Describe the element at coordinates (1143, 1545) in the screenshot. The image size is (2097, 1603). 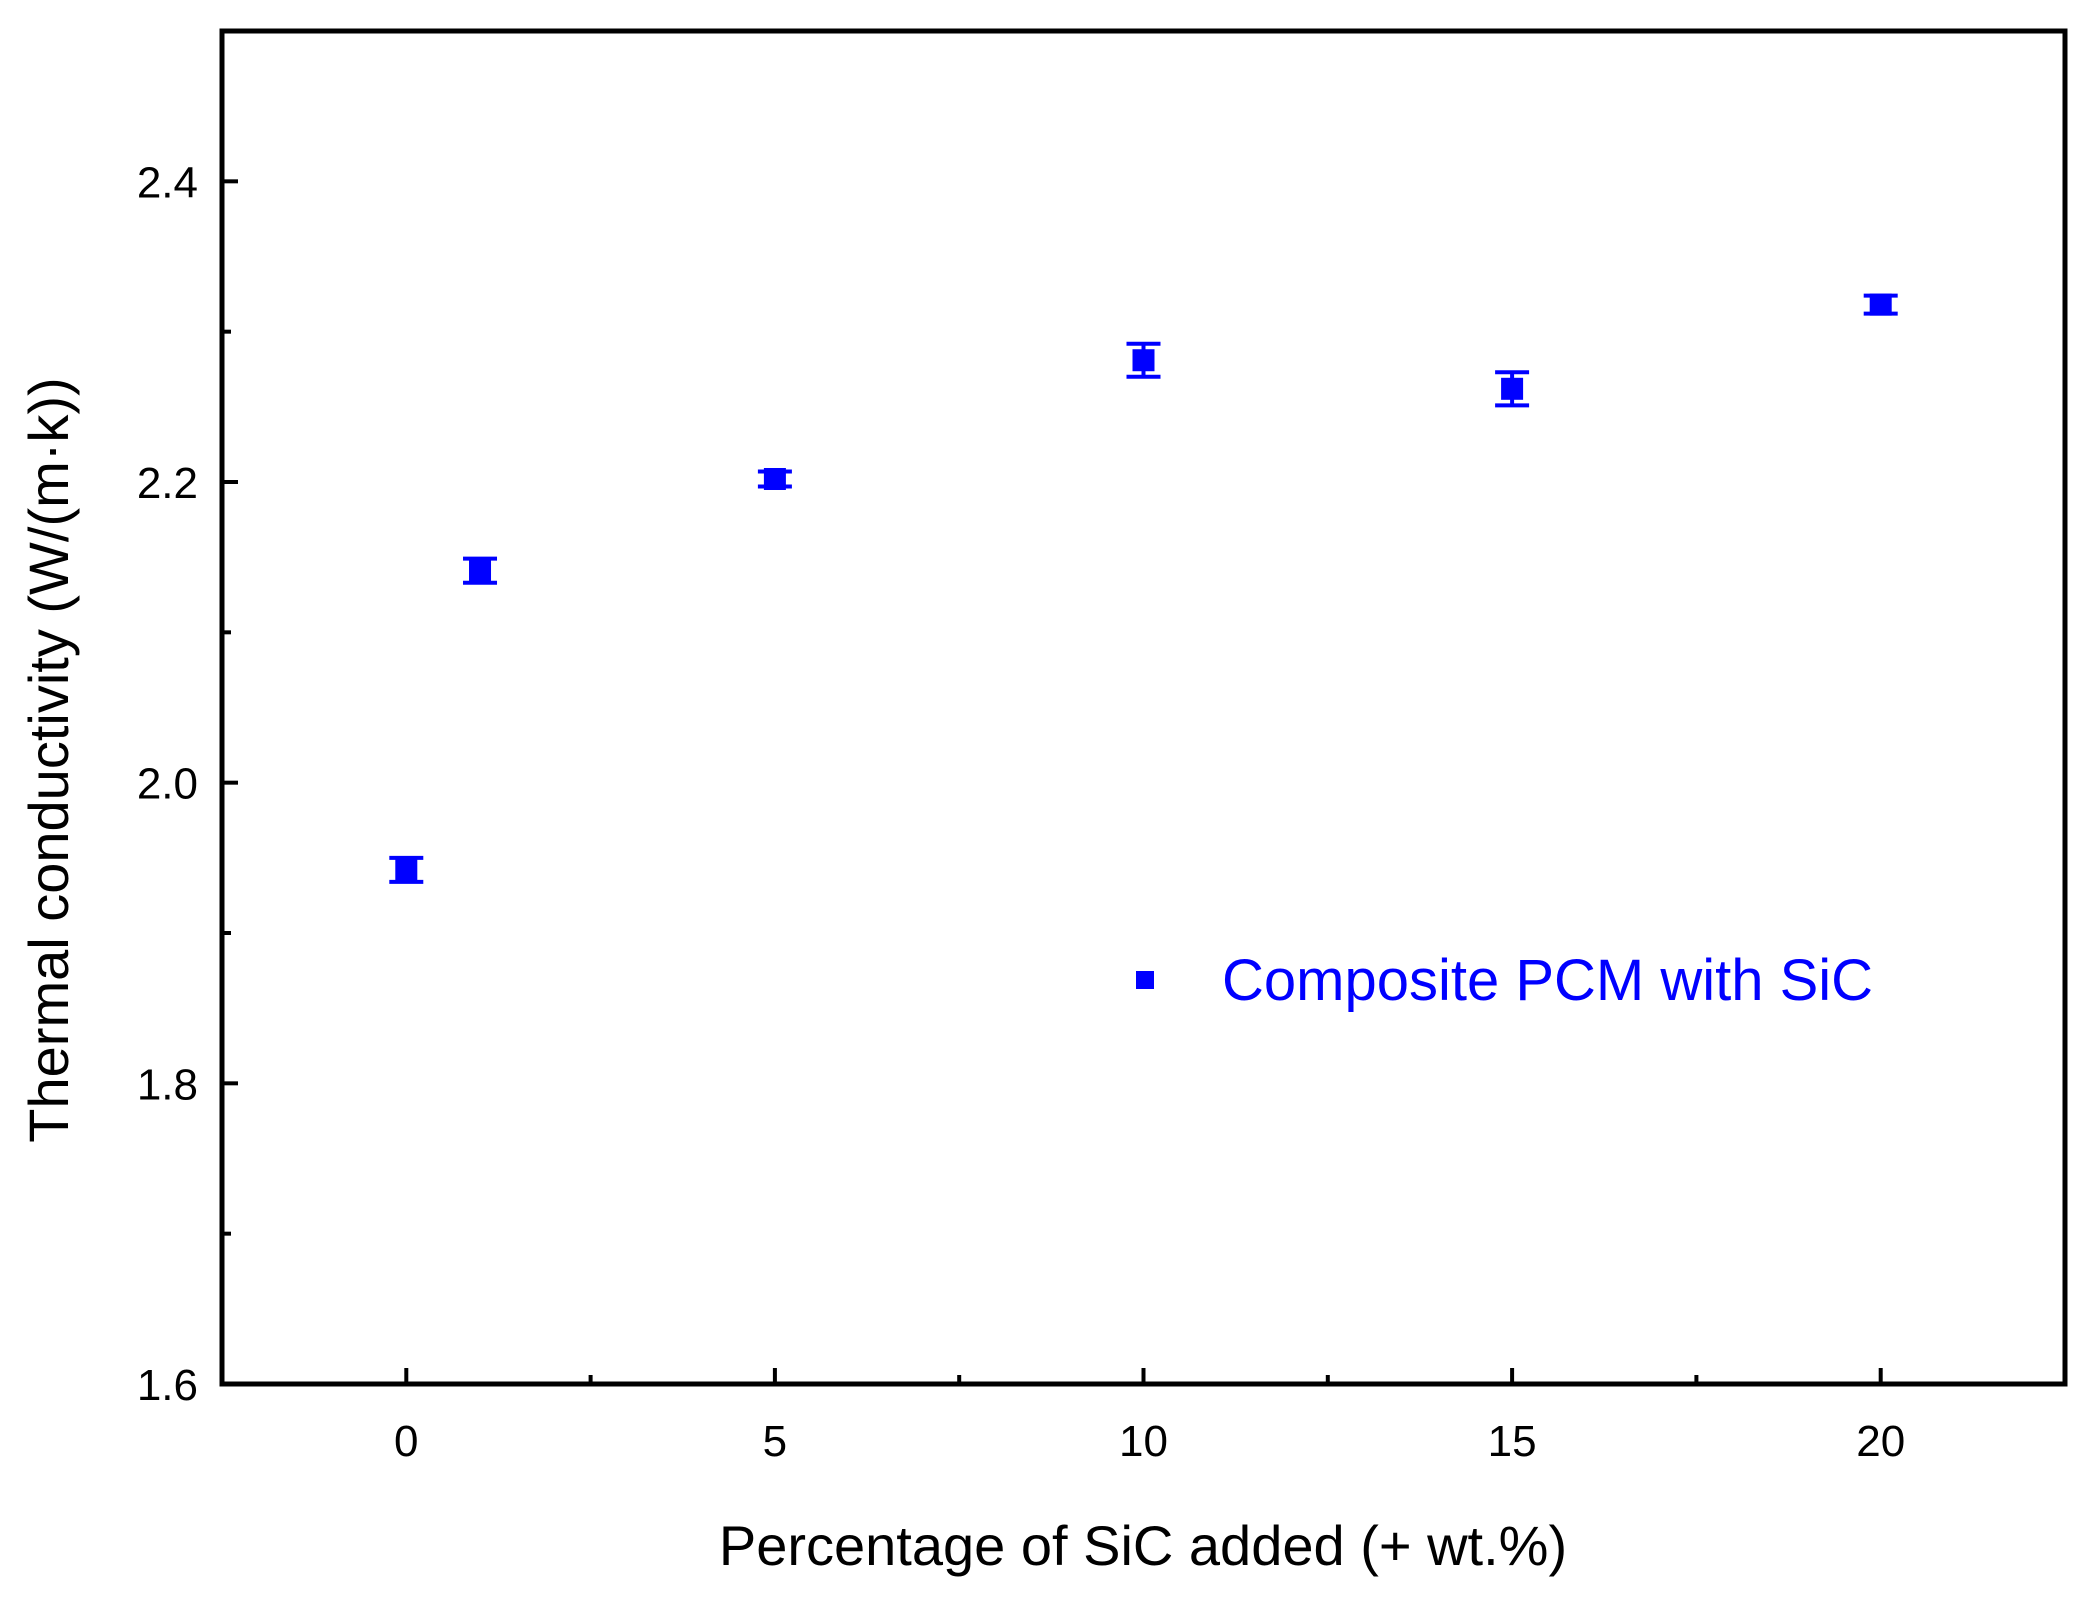
I see `x-axis-title: Percentage of SiC added (+ wt.%)` at that location.